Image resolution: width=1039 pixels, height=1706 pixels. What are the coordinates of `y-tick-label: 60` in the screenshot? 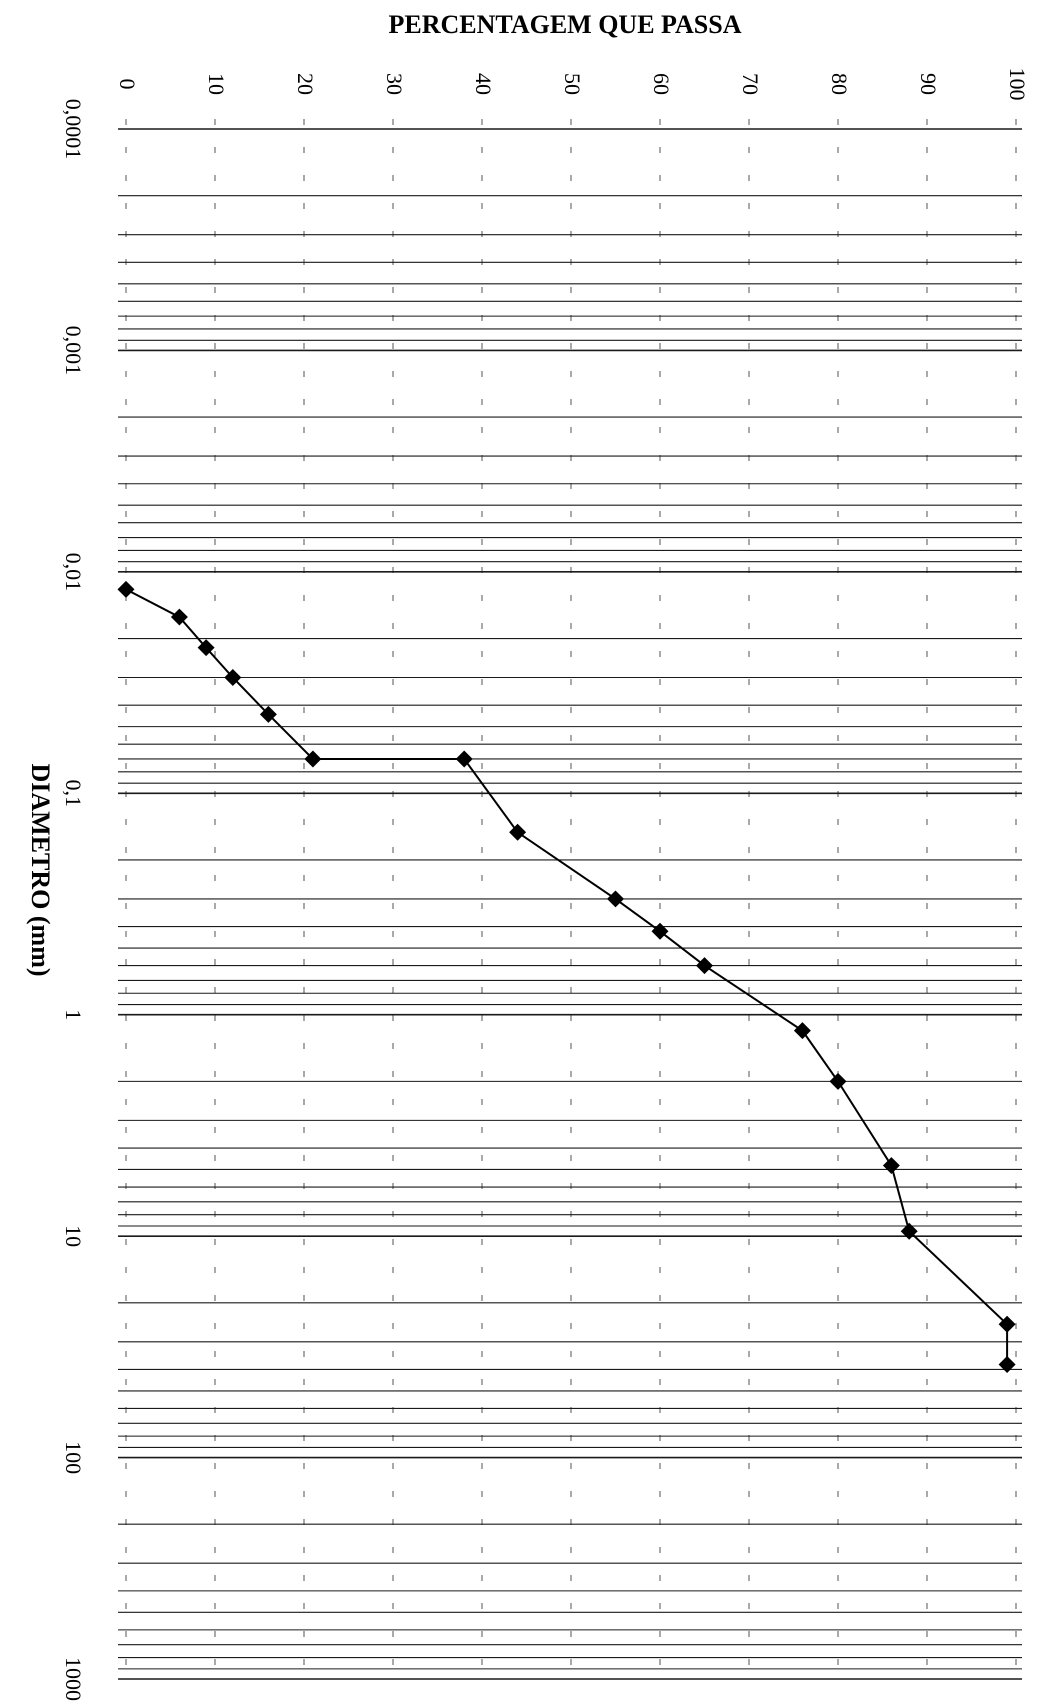 It's located at (661, 84).